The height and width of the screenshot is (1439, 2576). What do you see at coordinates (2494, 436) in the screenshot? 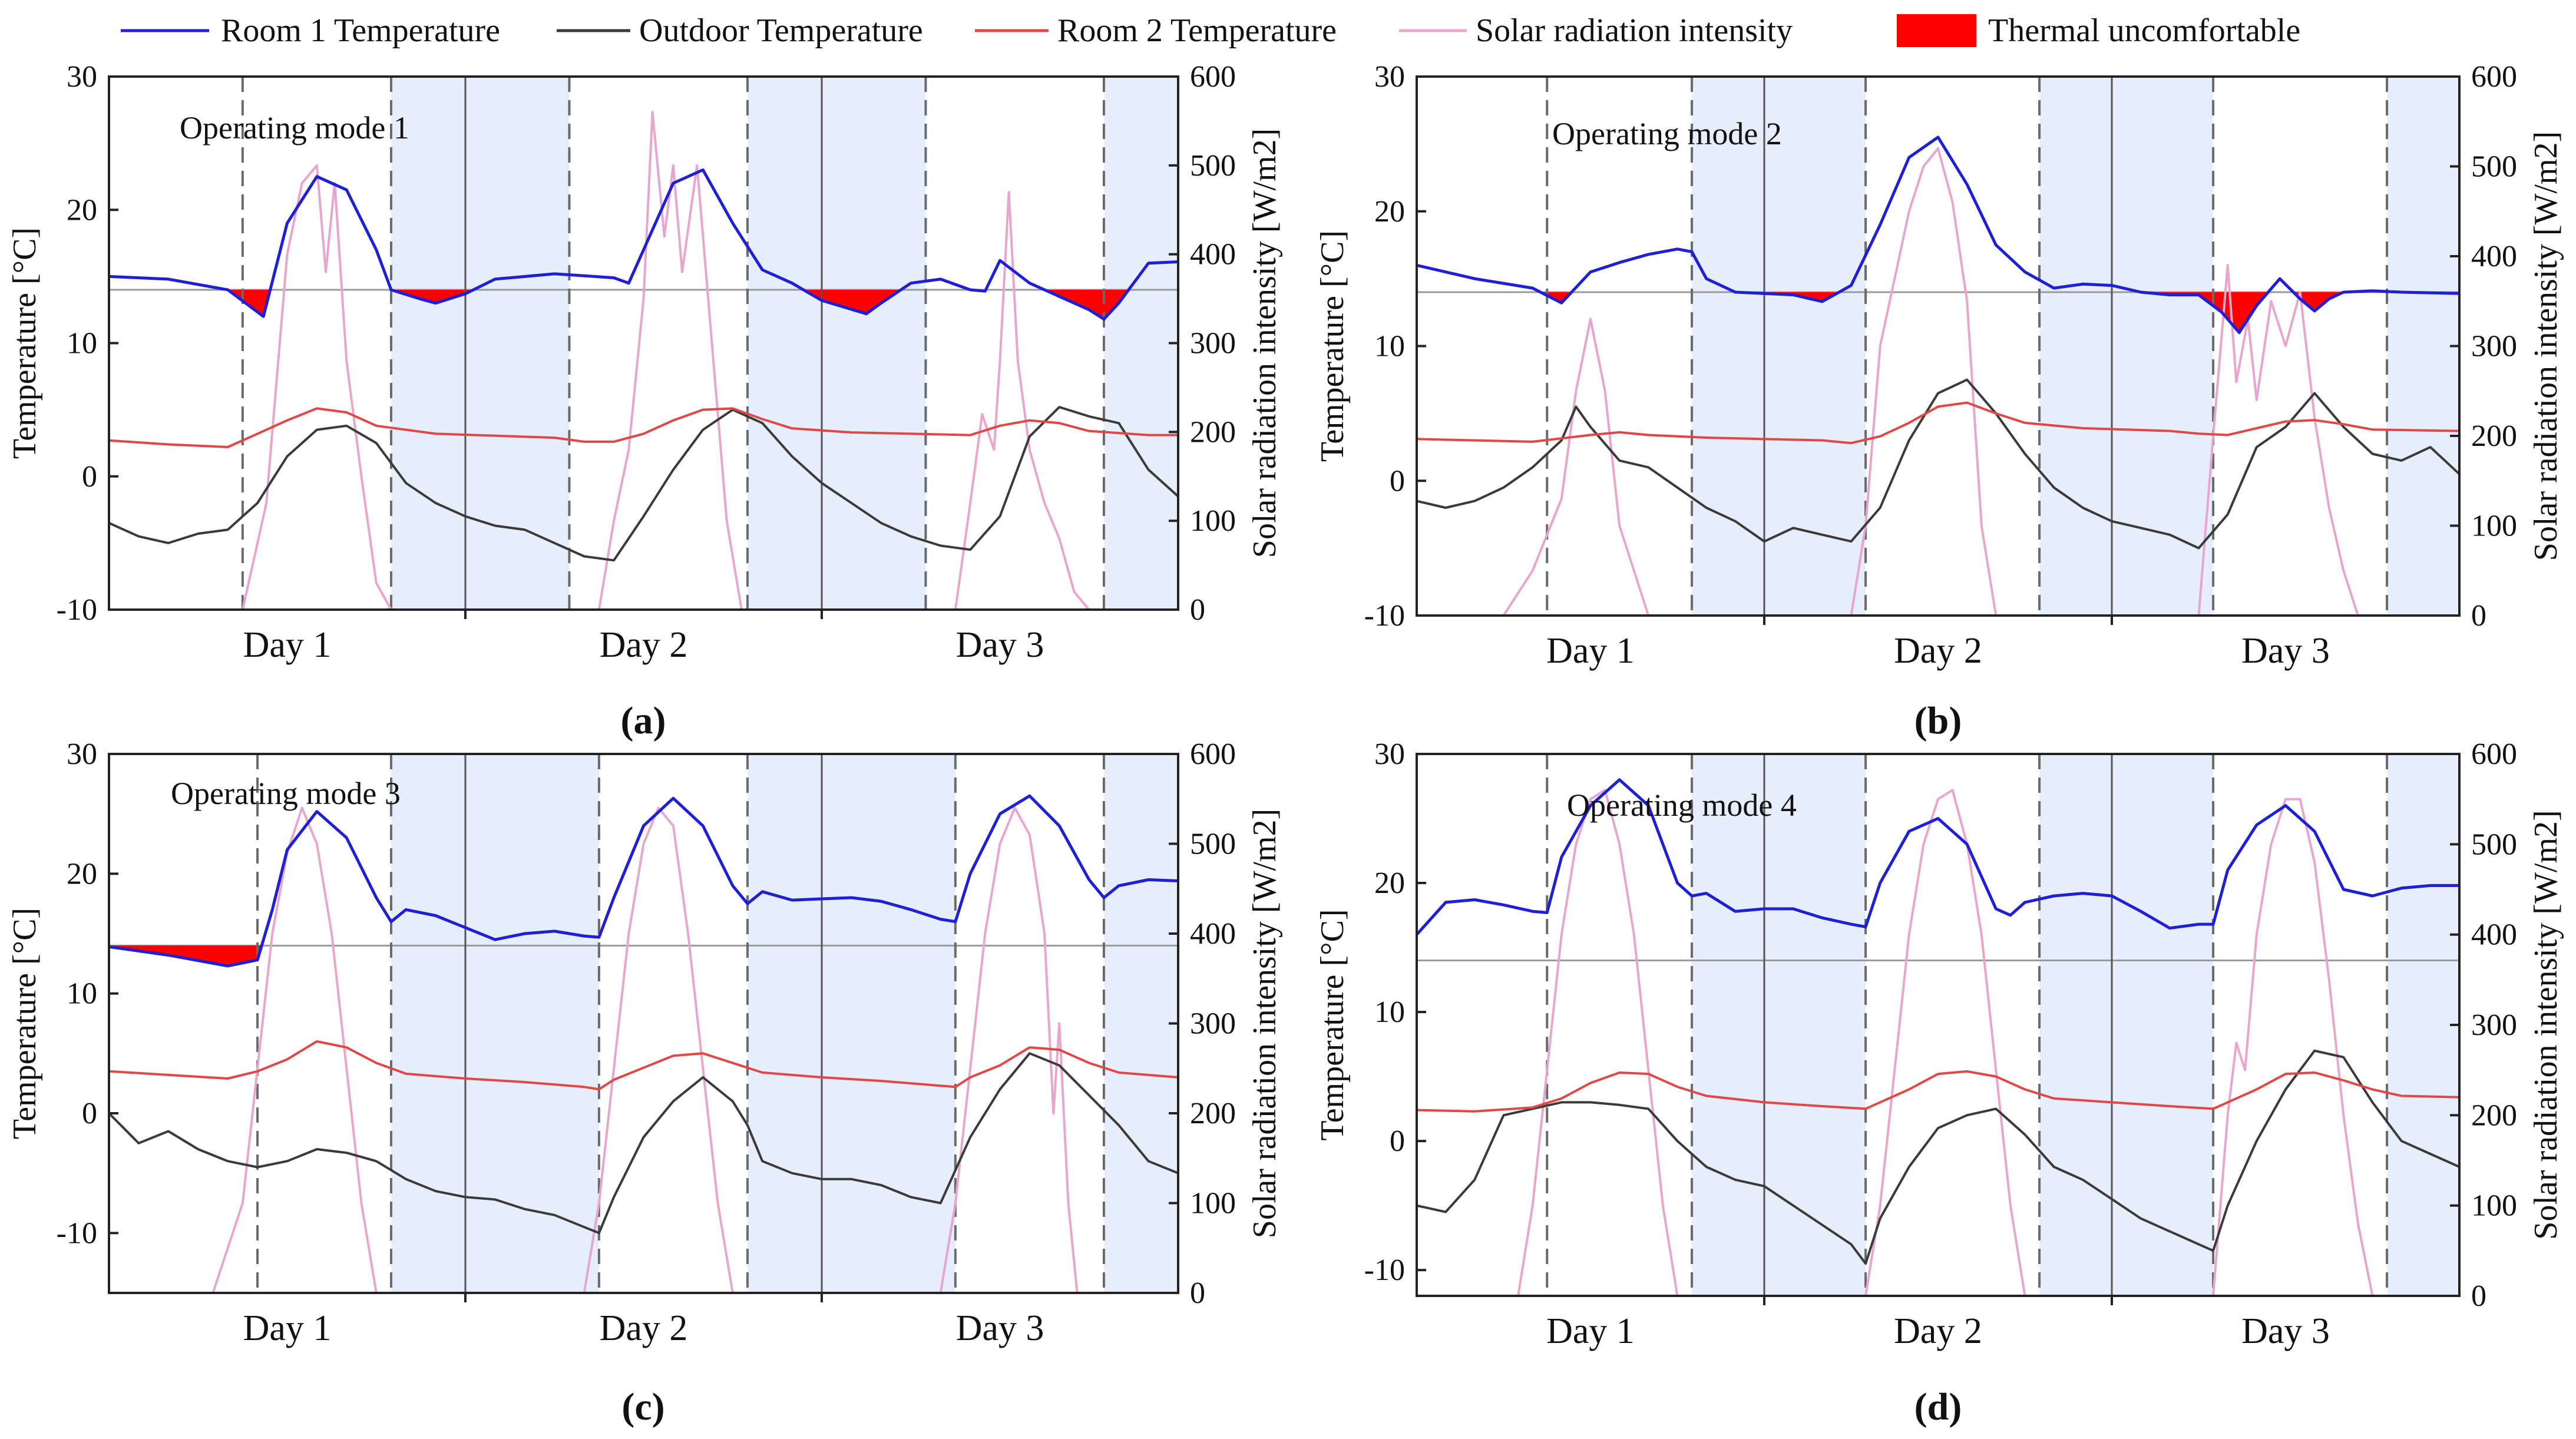
I see `tick-label-right-b-2: 200` at bounding box center [2494, 436].